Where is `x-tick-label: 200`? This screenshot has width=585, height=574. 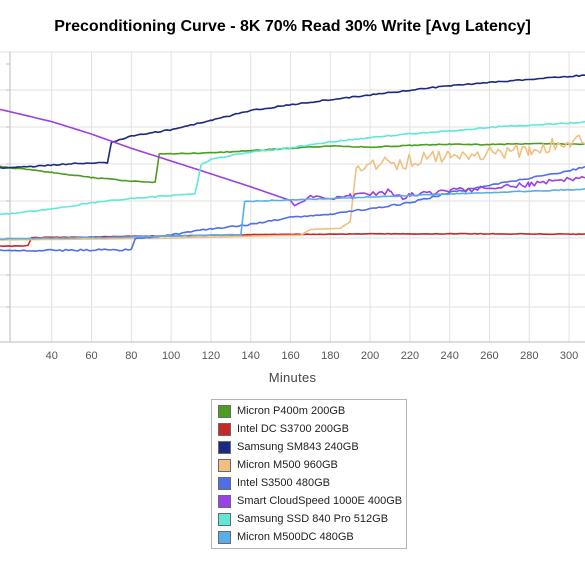 x-tick-label: 200 is located at coordinates (370, 356).